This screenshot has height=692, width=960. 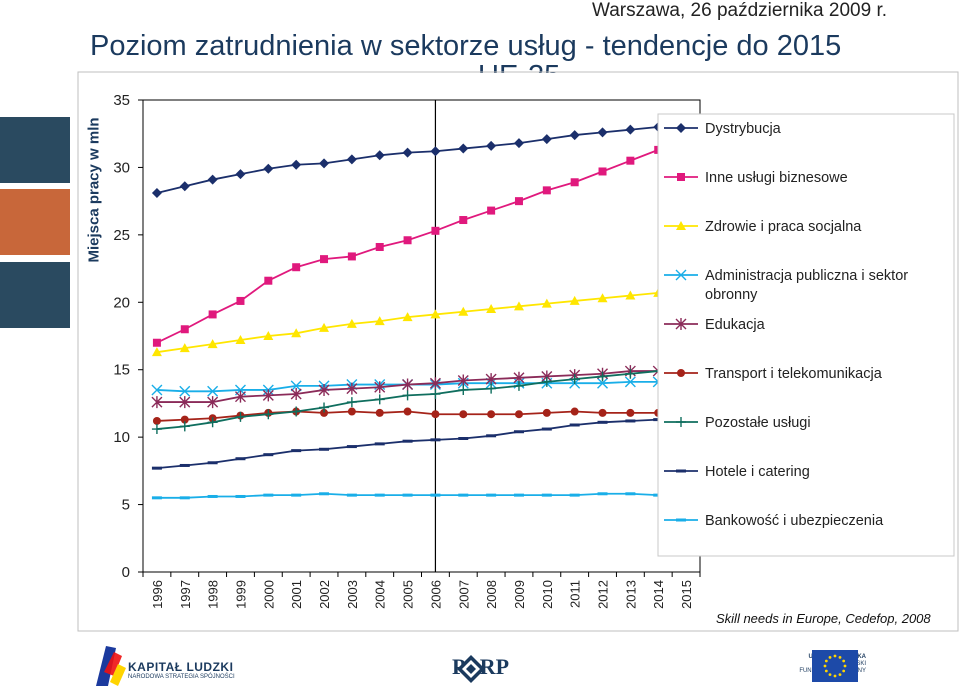 What do you see at coordinates (735, 325) in the screenshot?
I see `legend-label: Edukacja` at bounding box center [735, 325].